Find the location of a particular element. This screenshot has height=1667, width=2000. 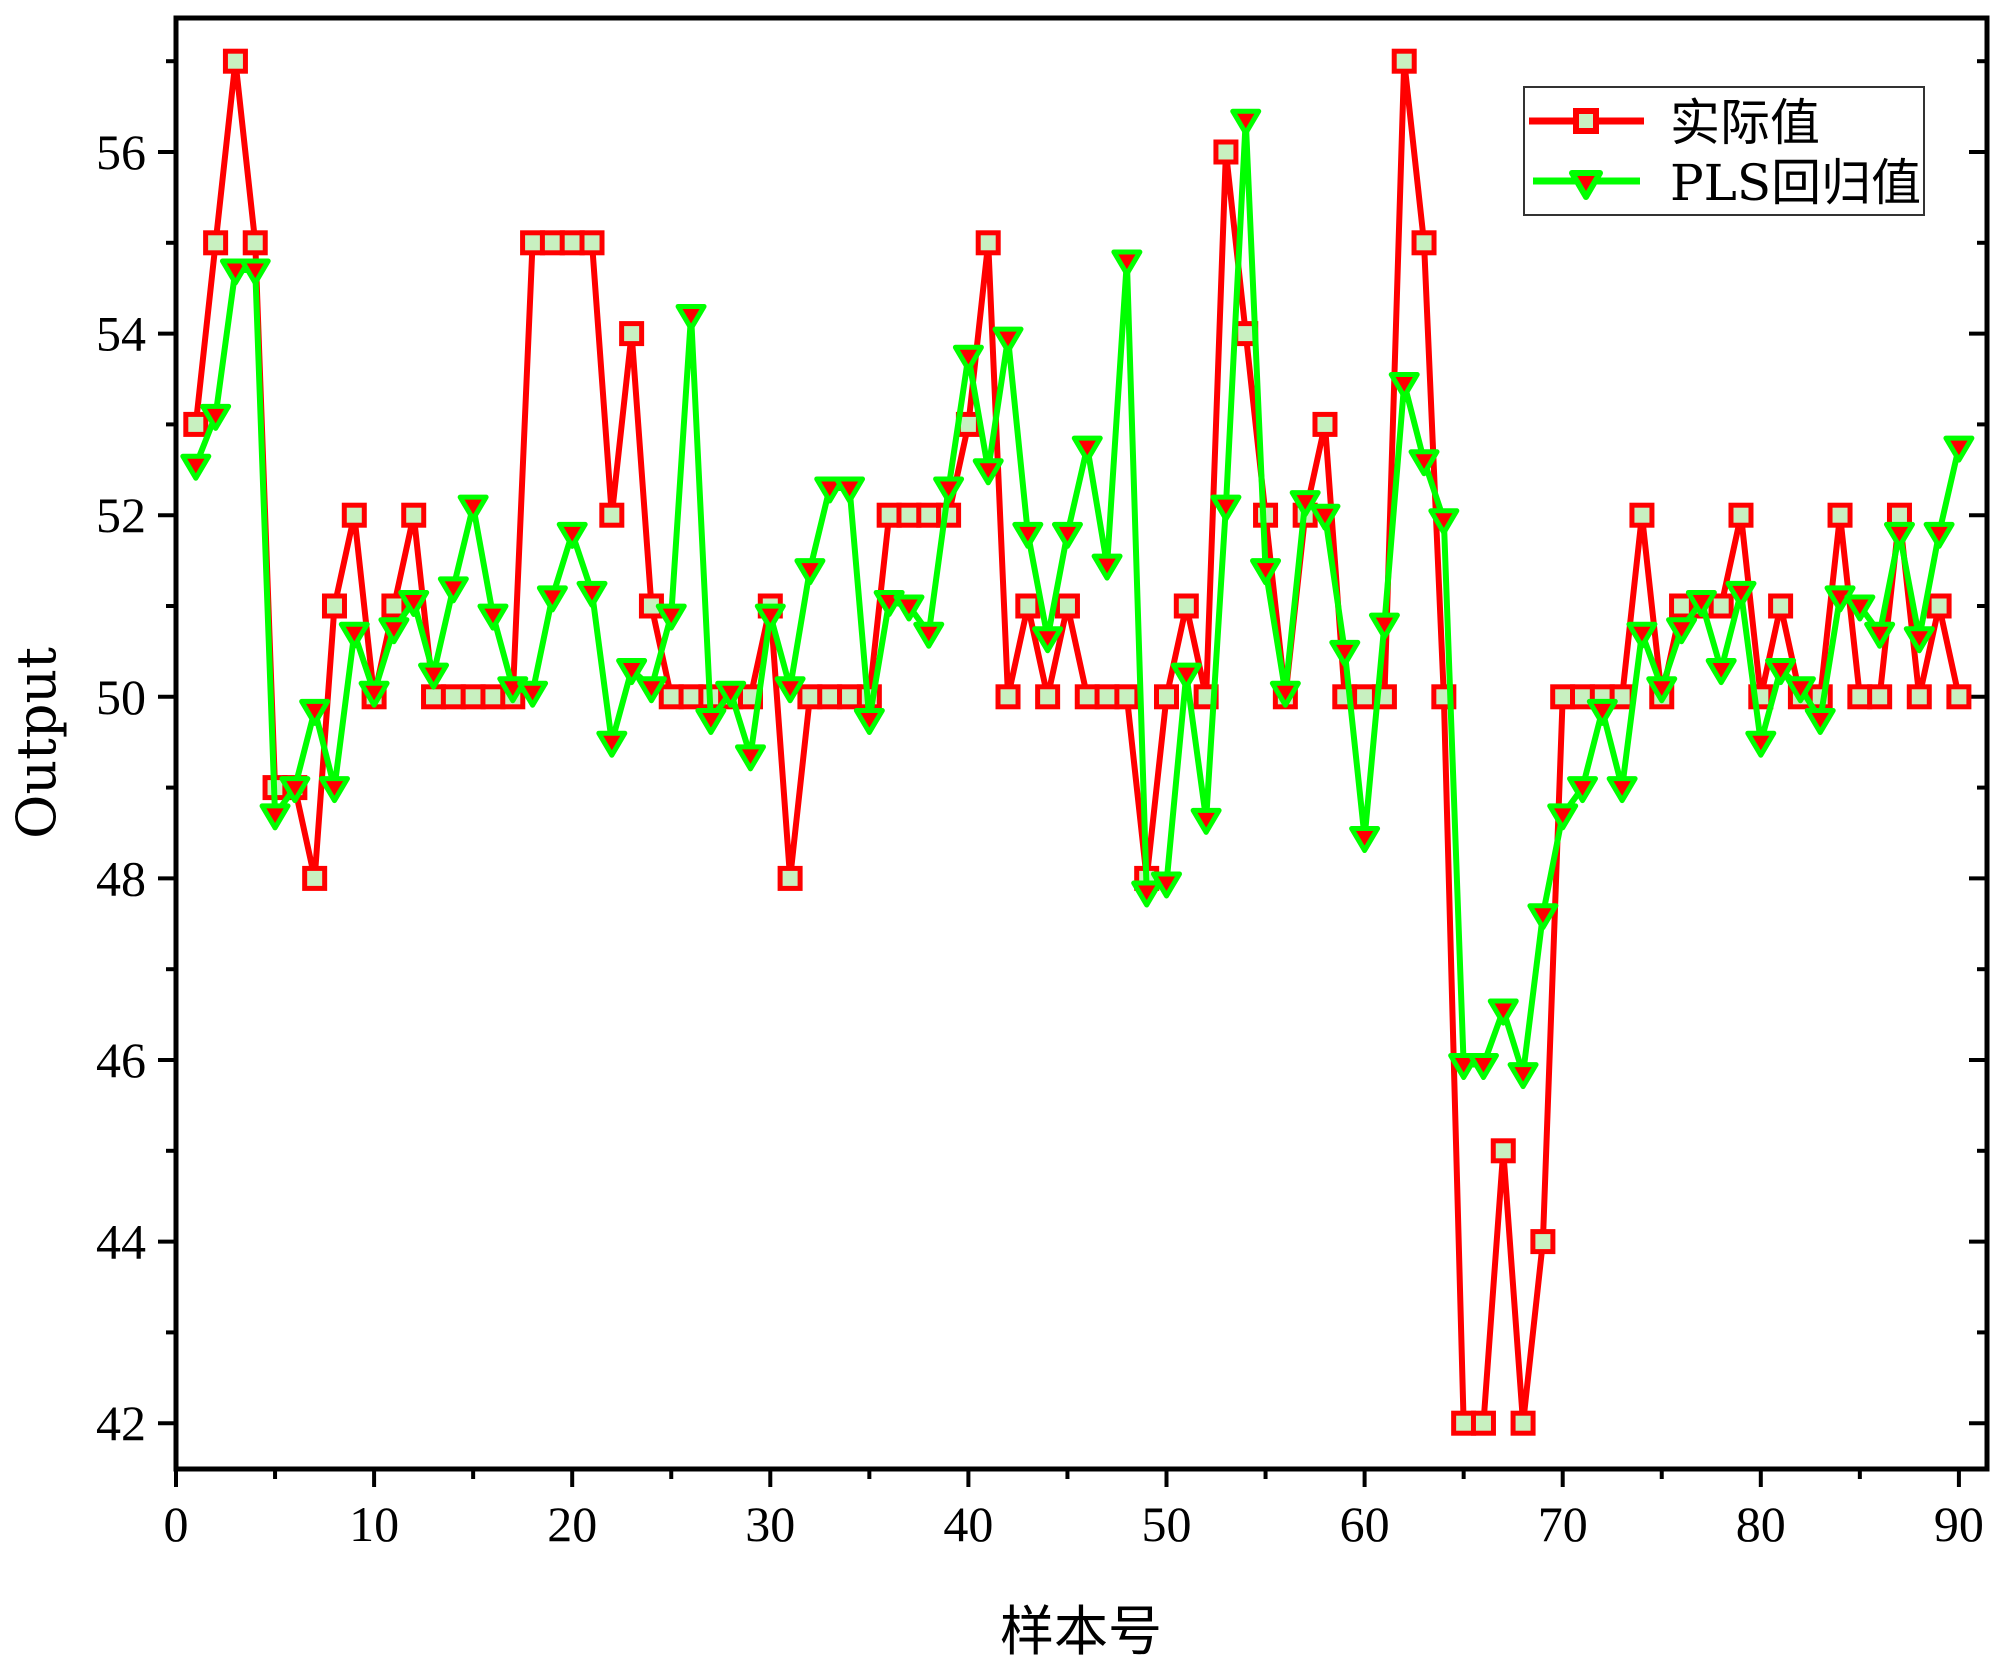

y-tick-label: 46 is located at coordinates (121, 1060).